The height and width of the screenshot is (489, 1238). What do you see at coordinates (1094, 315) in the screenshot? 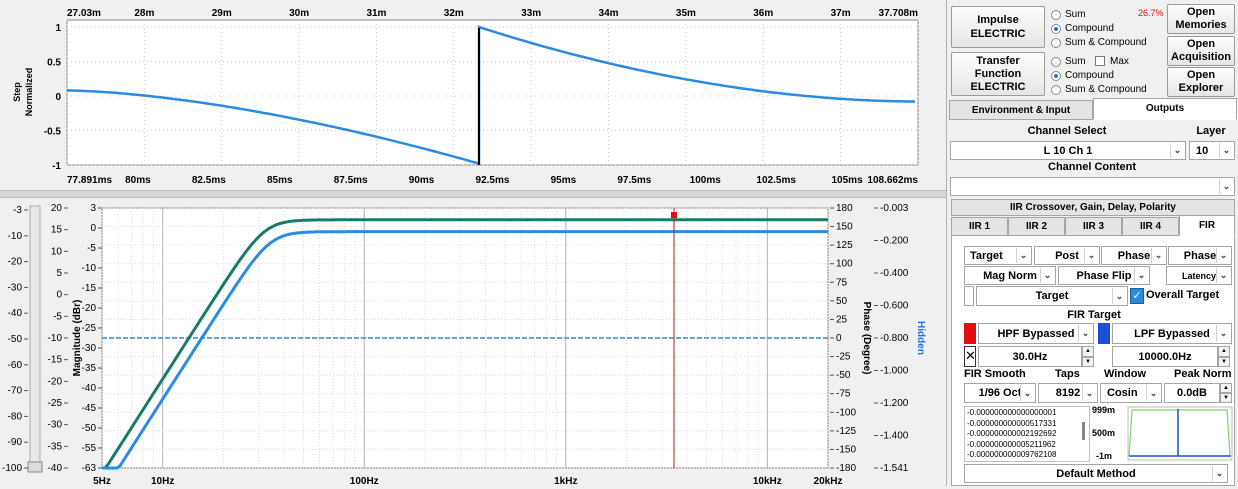
I see `fir-target-label: FIR Target` at bounding box center [1094, 315].